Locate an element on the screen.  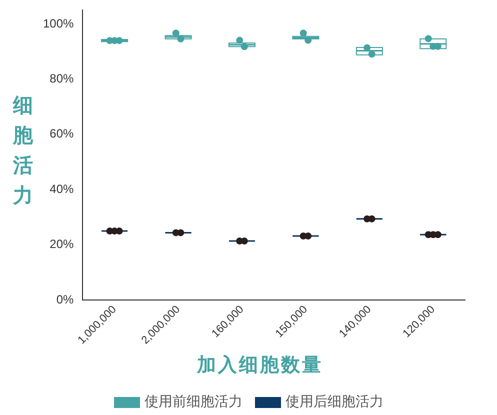
legend-label: 使用前细胞活力 is located at coordinates (193, 402).